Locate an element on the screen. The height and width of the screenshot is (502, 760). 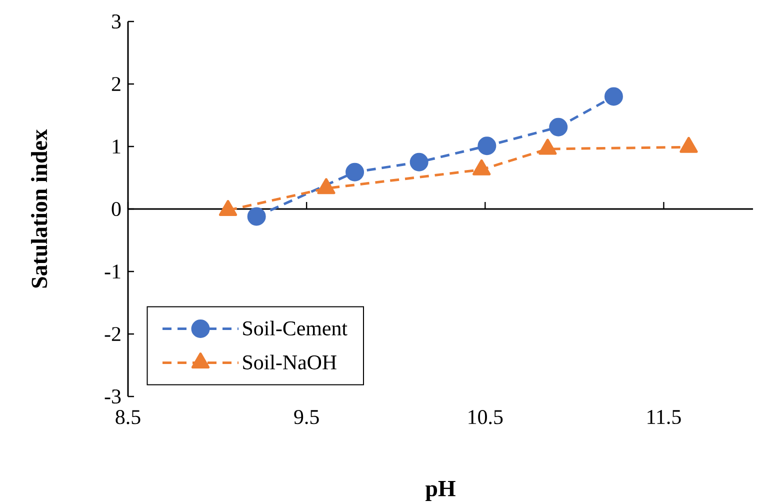
x-tick-label: 8.5 is located at coordinates (128, 417).